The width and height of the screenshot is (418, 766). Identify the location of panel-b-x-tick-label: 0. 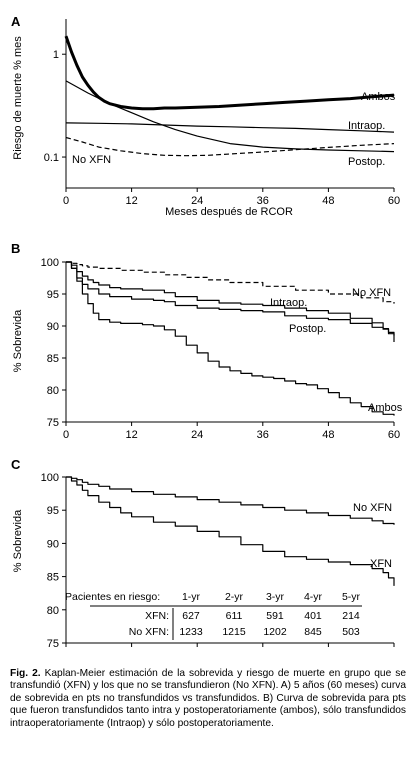
(66, 435).